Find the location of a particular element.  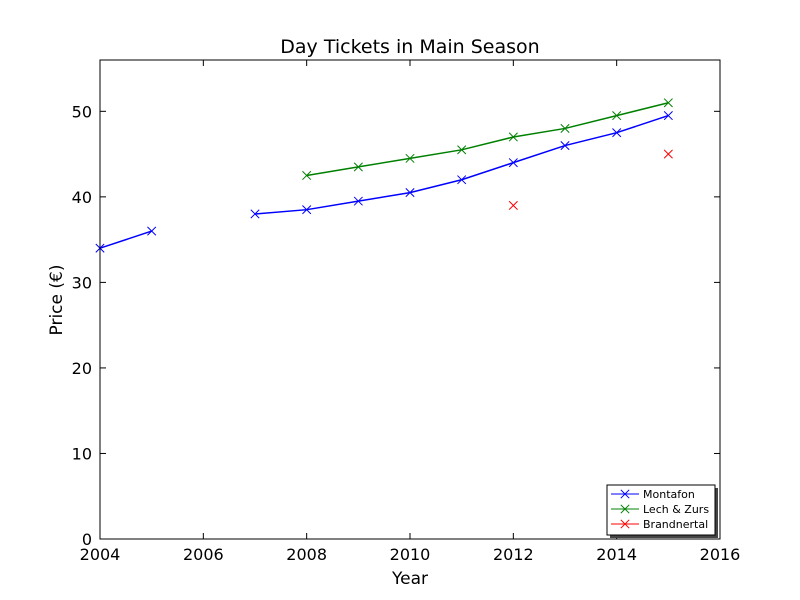

x-axis-label: Year is located at coordinates (409, 579).